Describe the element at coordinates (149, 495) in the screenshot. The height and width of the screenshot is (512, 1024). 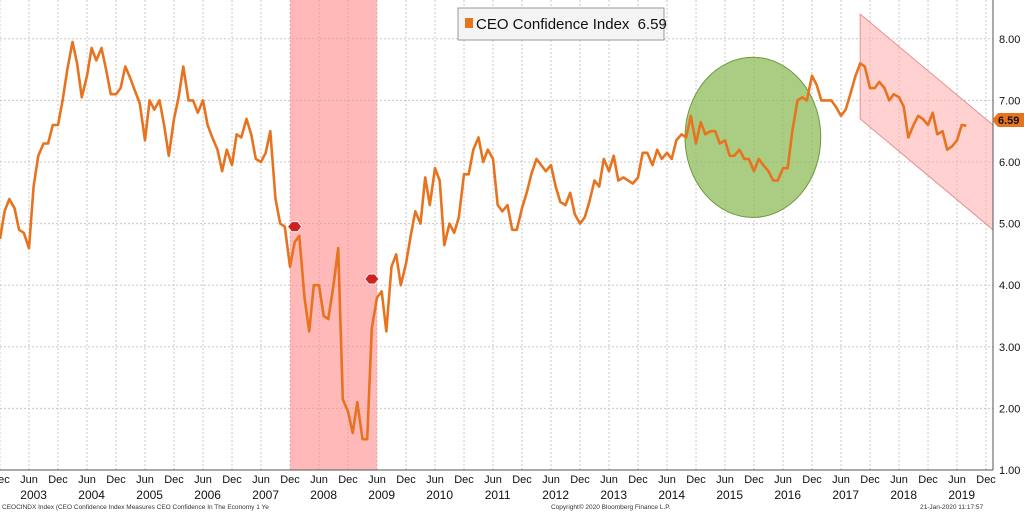
I see `x-year-label: 2005` at that location.